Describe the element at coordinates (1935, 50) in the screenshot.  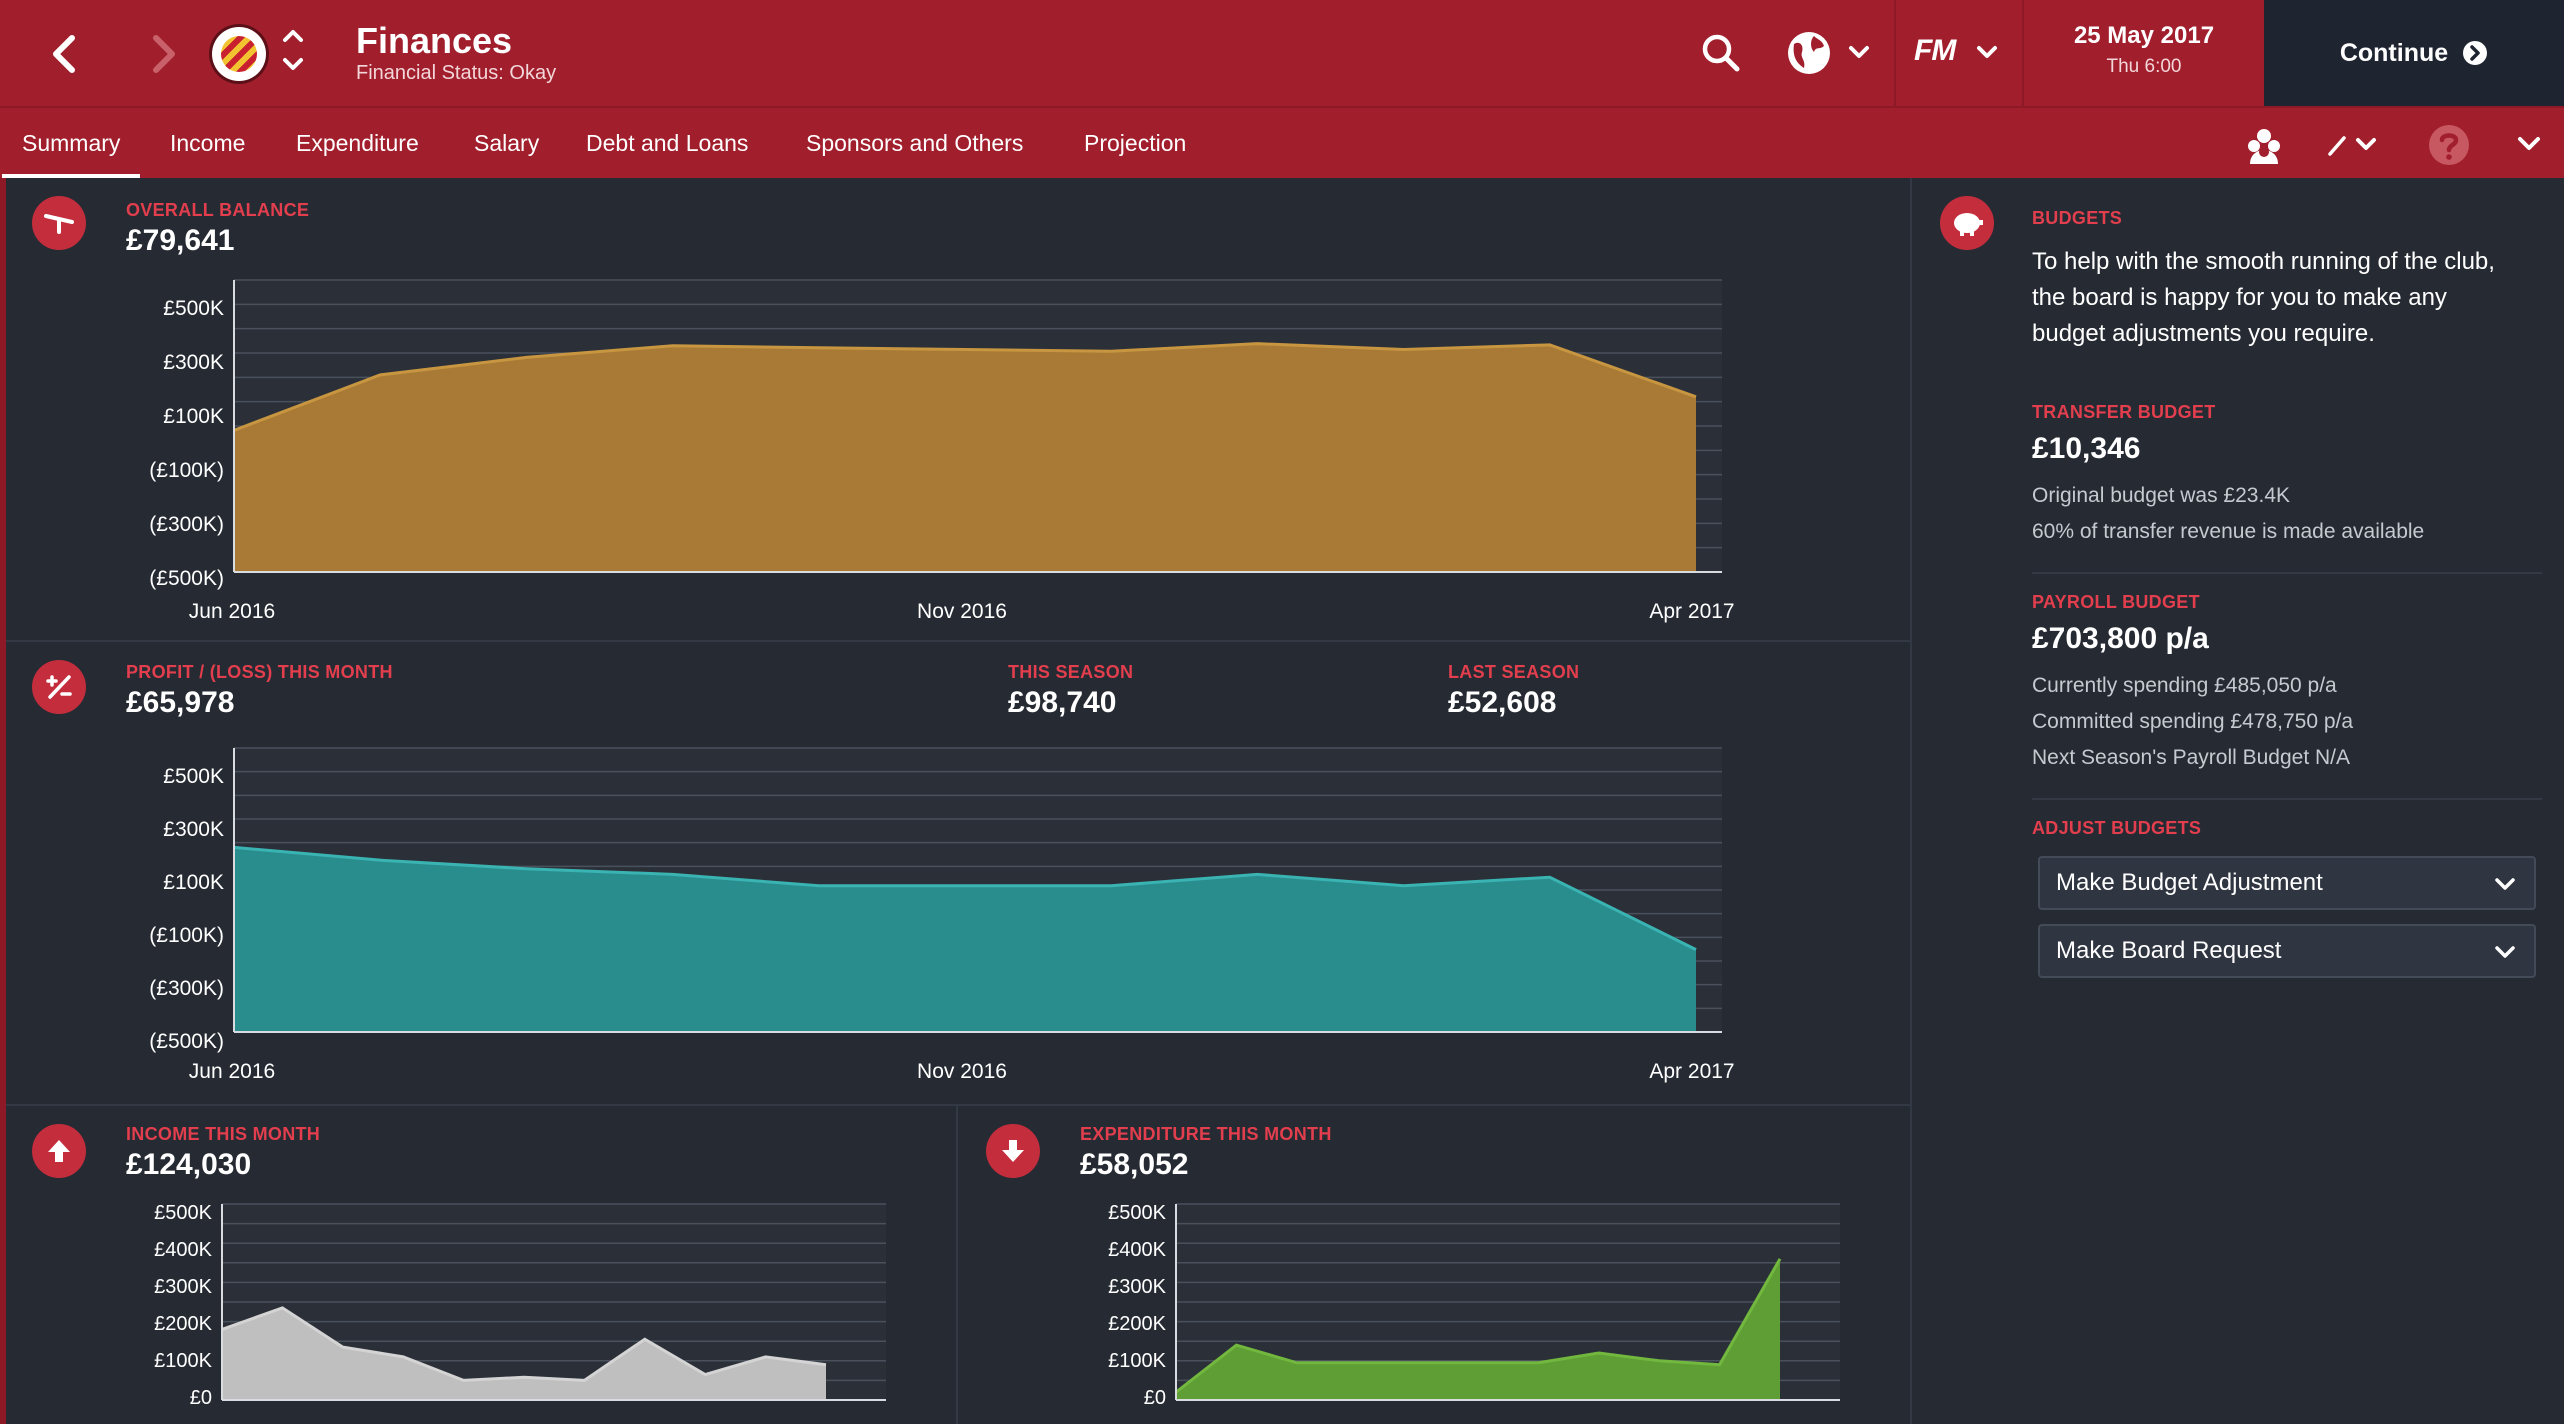
I see `fm-logo: FM` at that location.